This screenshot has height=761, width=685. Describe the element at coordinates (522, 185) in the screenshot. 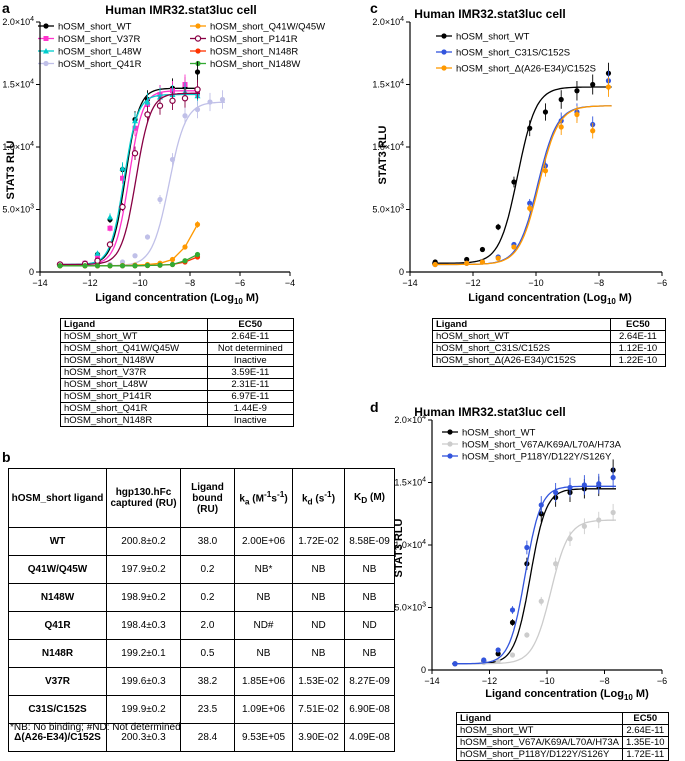

I see `series-hosm-short-a26-e34-c152s-curve` at that location.